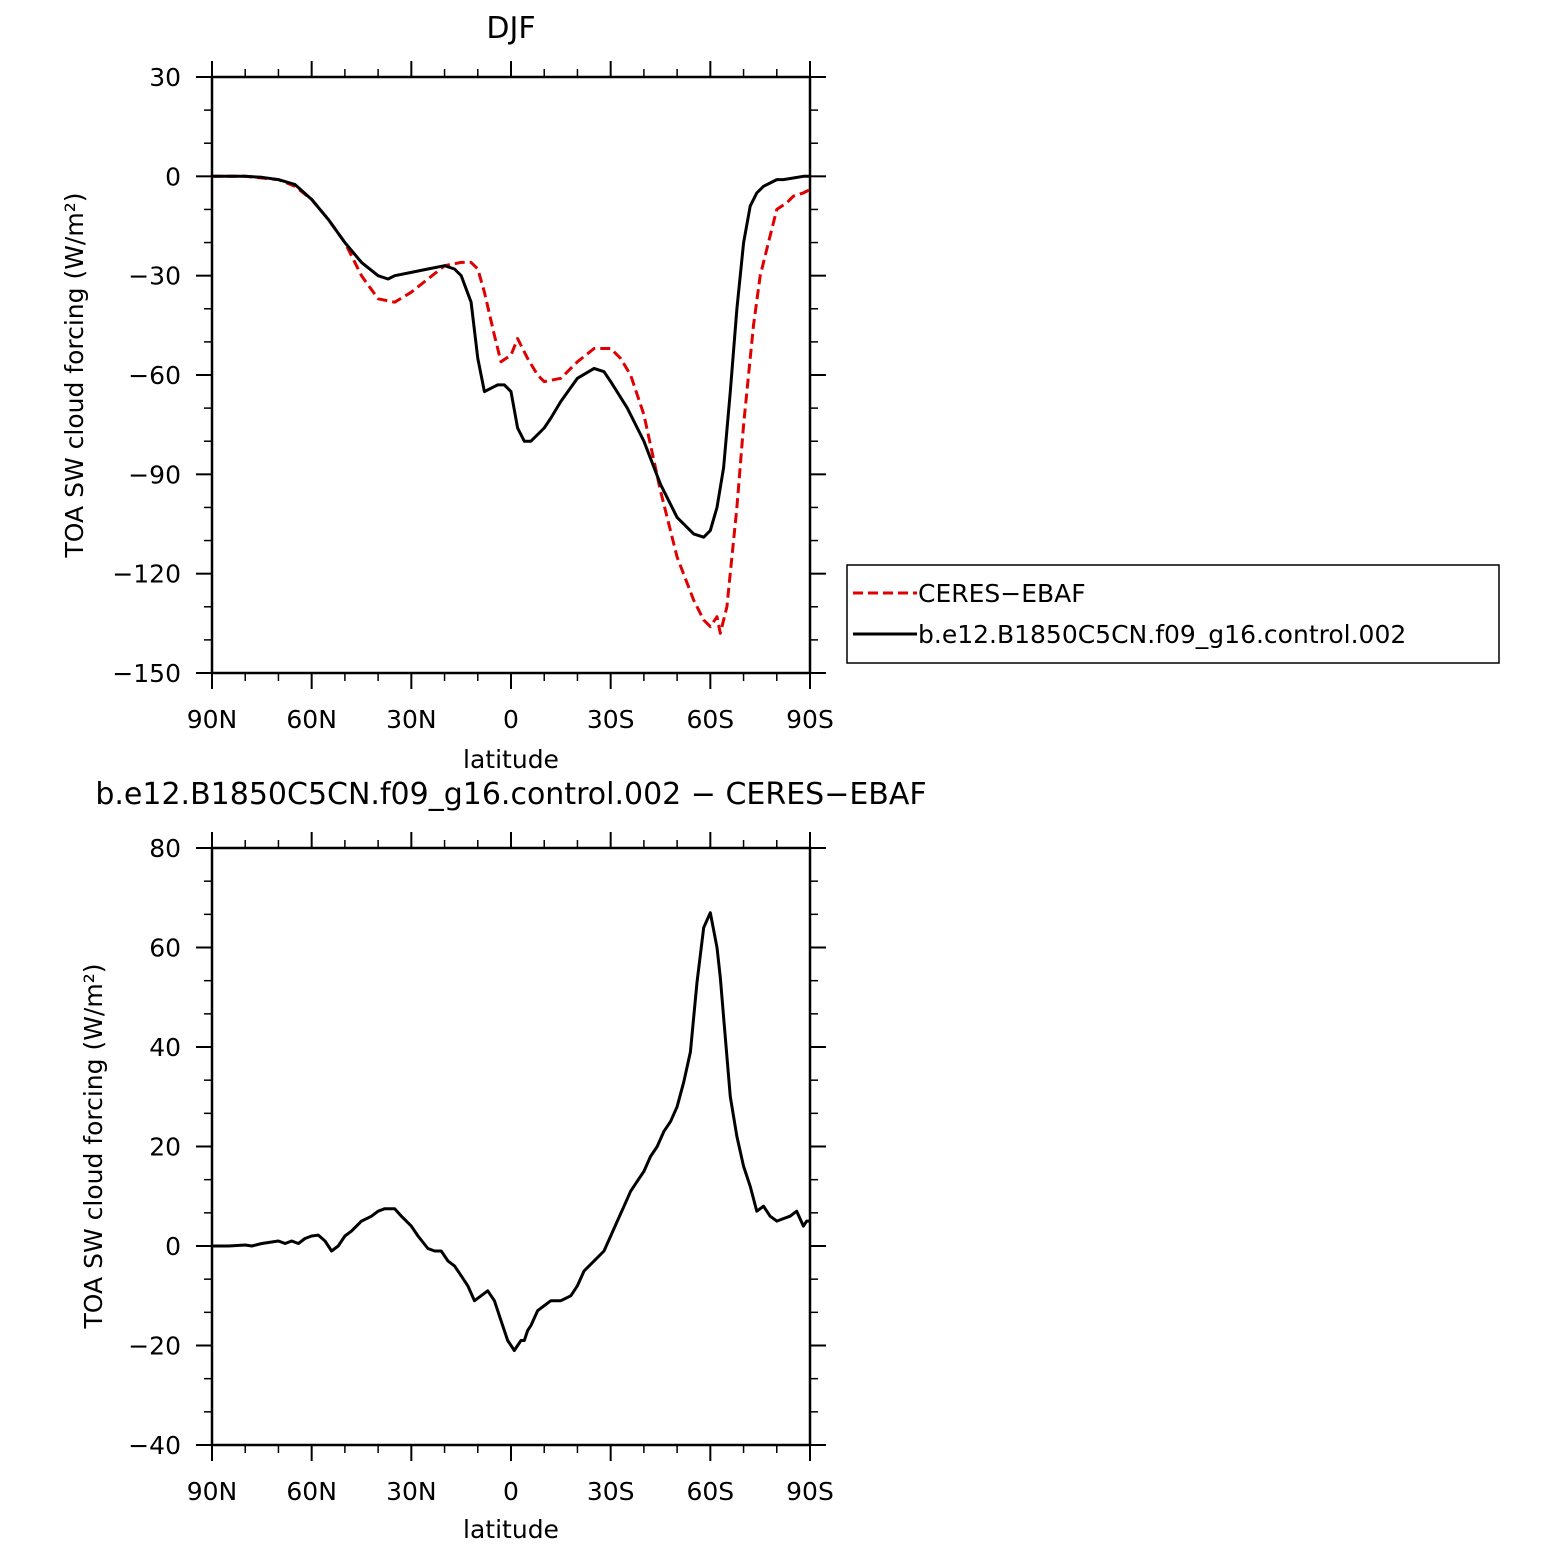 The width and height of the screenshot is (1555, 1553). I want to click on bottom-series-layer, so click(511, 1131).